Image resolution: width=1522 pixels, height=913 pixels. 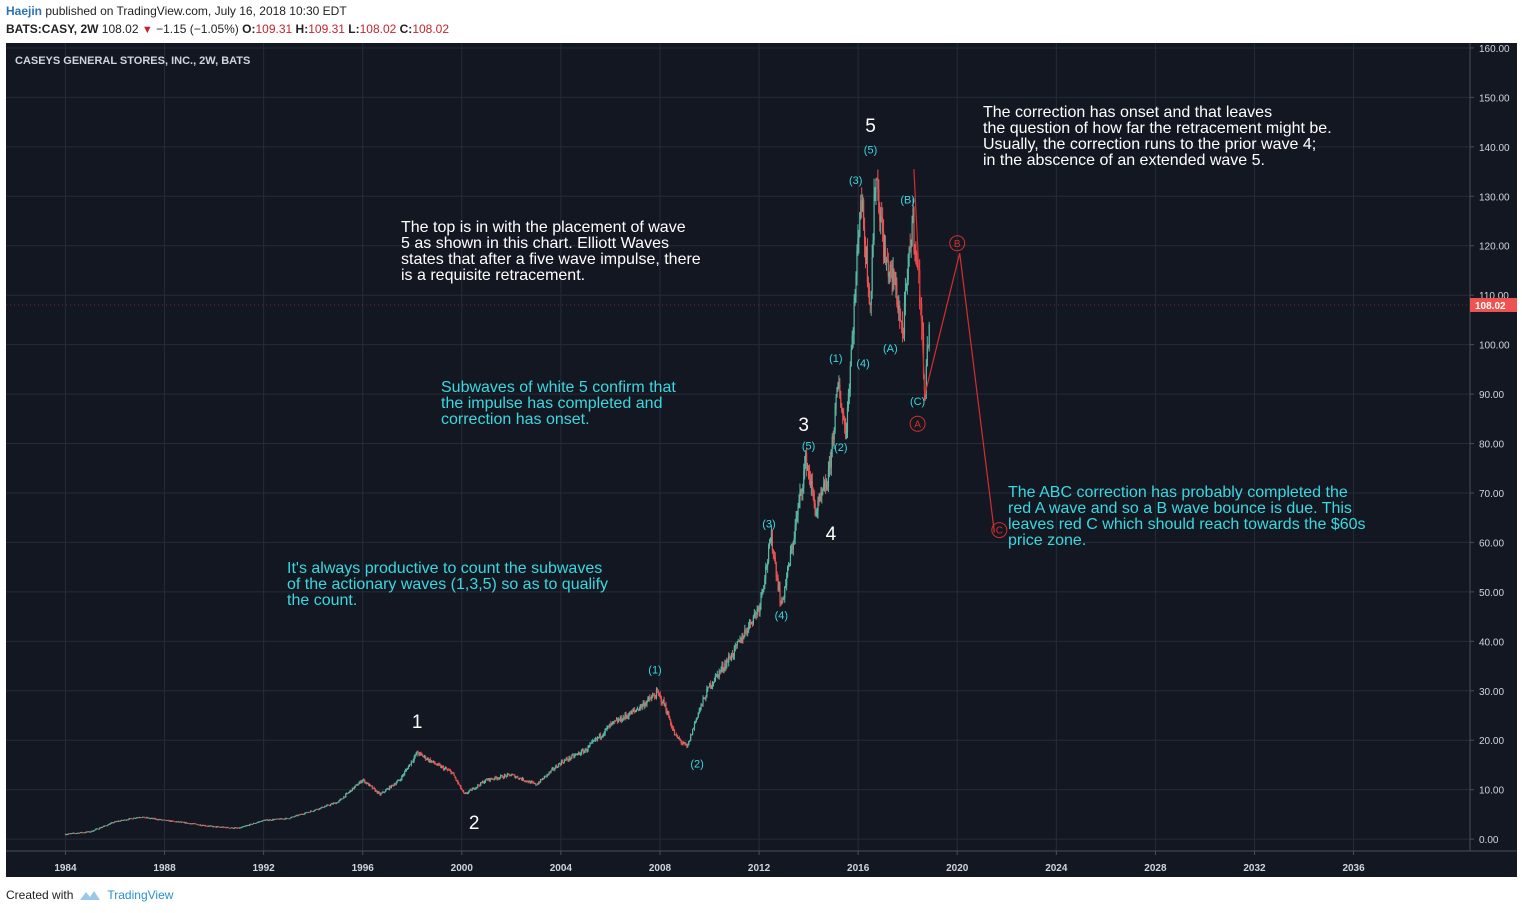 I want to click on y-tick-label: 30.00, so click(x=1491, y=692).